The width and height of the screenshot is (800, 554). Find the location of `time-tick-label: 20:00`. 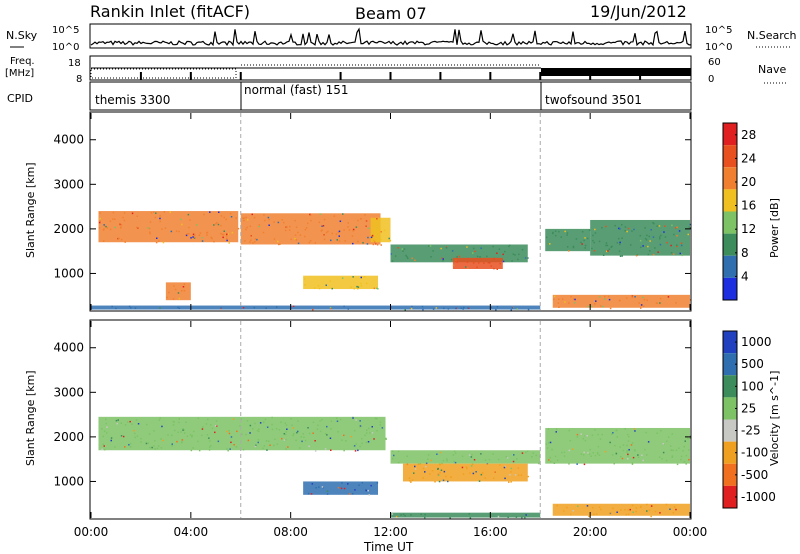

time-tick-label: 20:00 is located at coordinates (590, 532).